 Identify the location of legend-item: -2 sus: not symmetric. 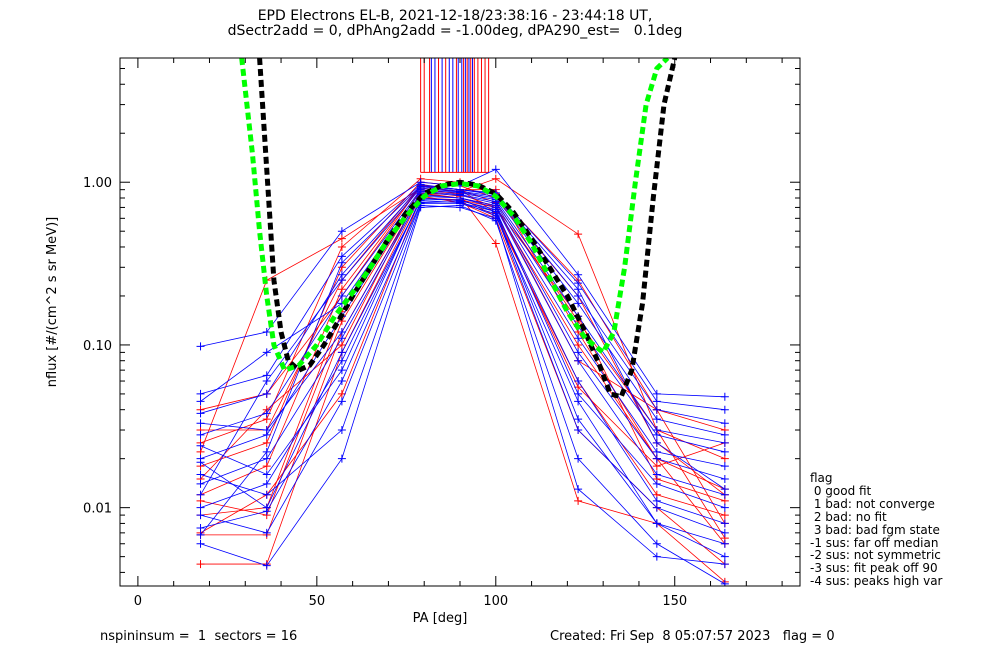
(875, 555).